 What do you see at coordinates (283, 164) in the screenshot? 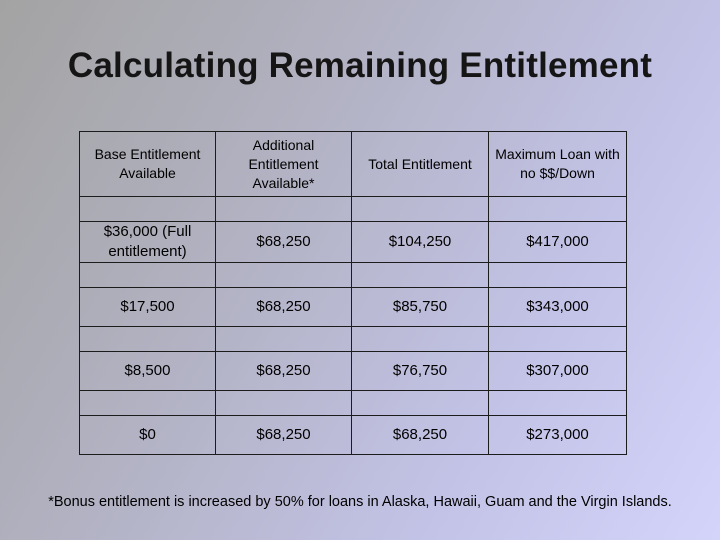
I see `header-additional-entitlement: Additional Entitlement Available*` at bounding box center [283, 164].